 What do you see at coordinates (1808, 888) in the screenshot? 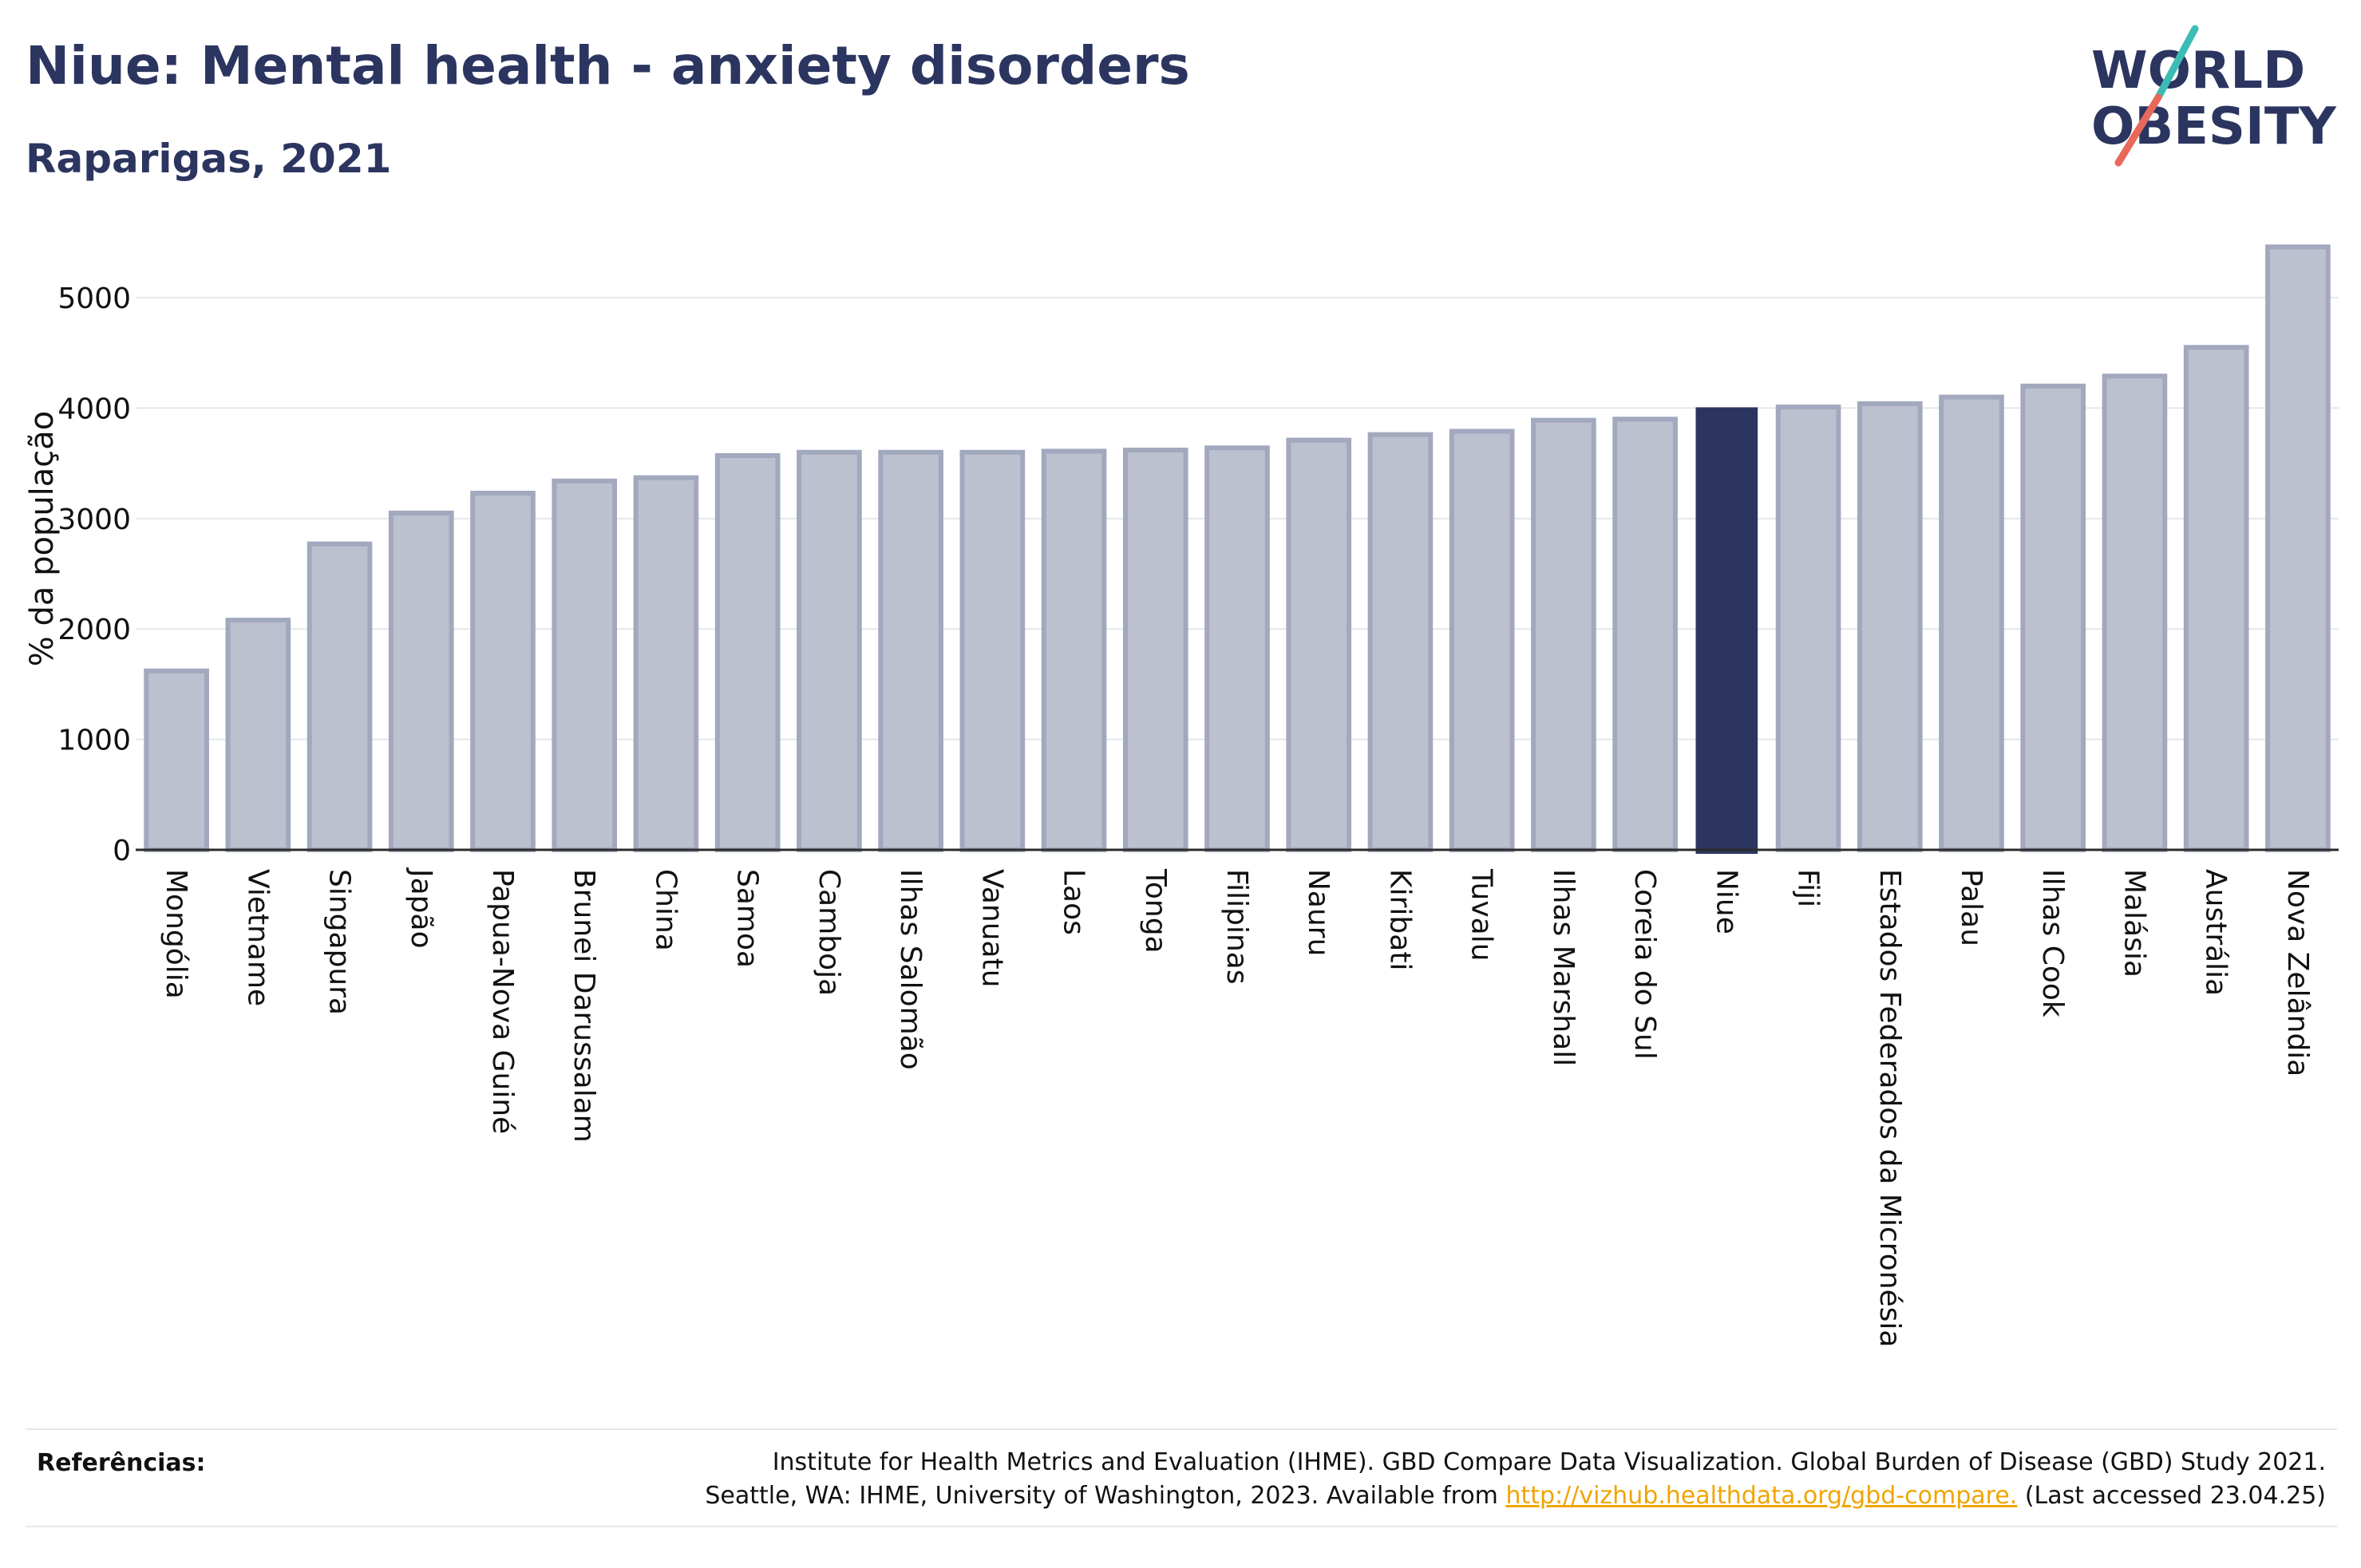
I see `x-tick-label: Fiji` at bounding box center [1808, 888].